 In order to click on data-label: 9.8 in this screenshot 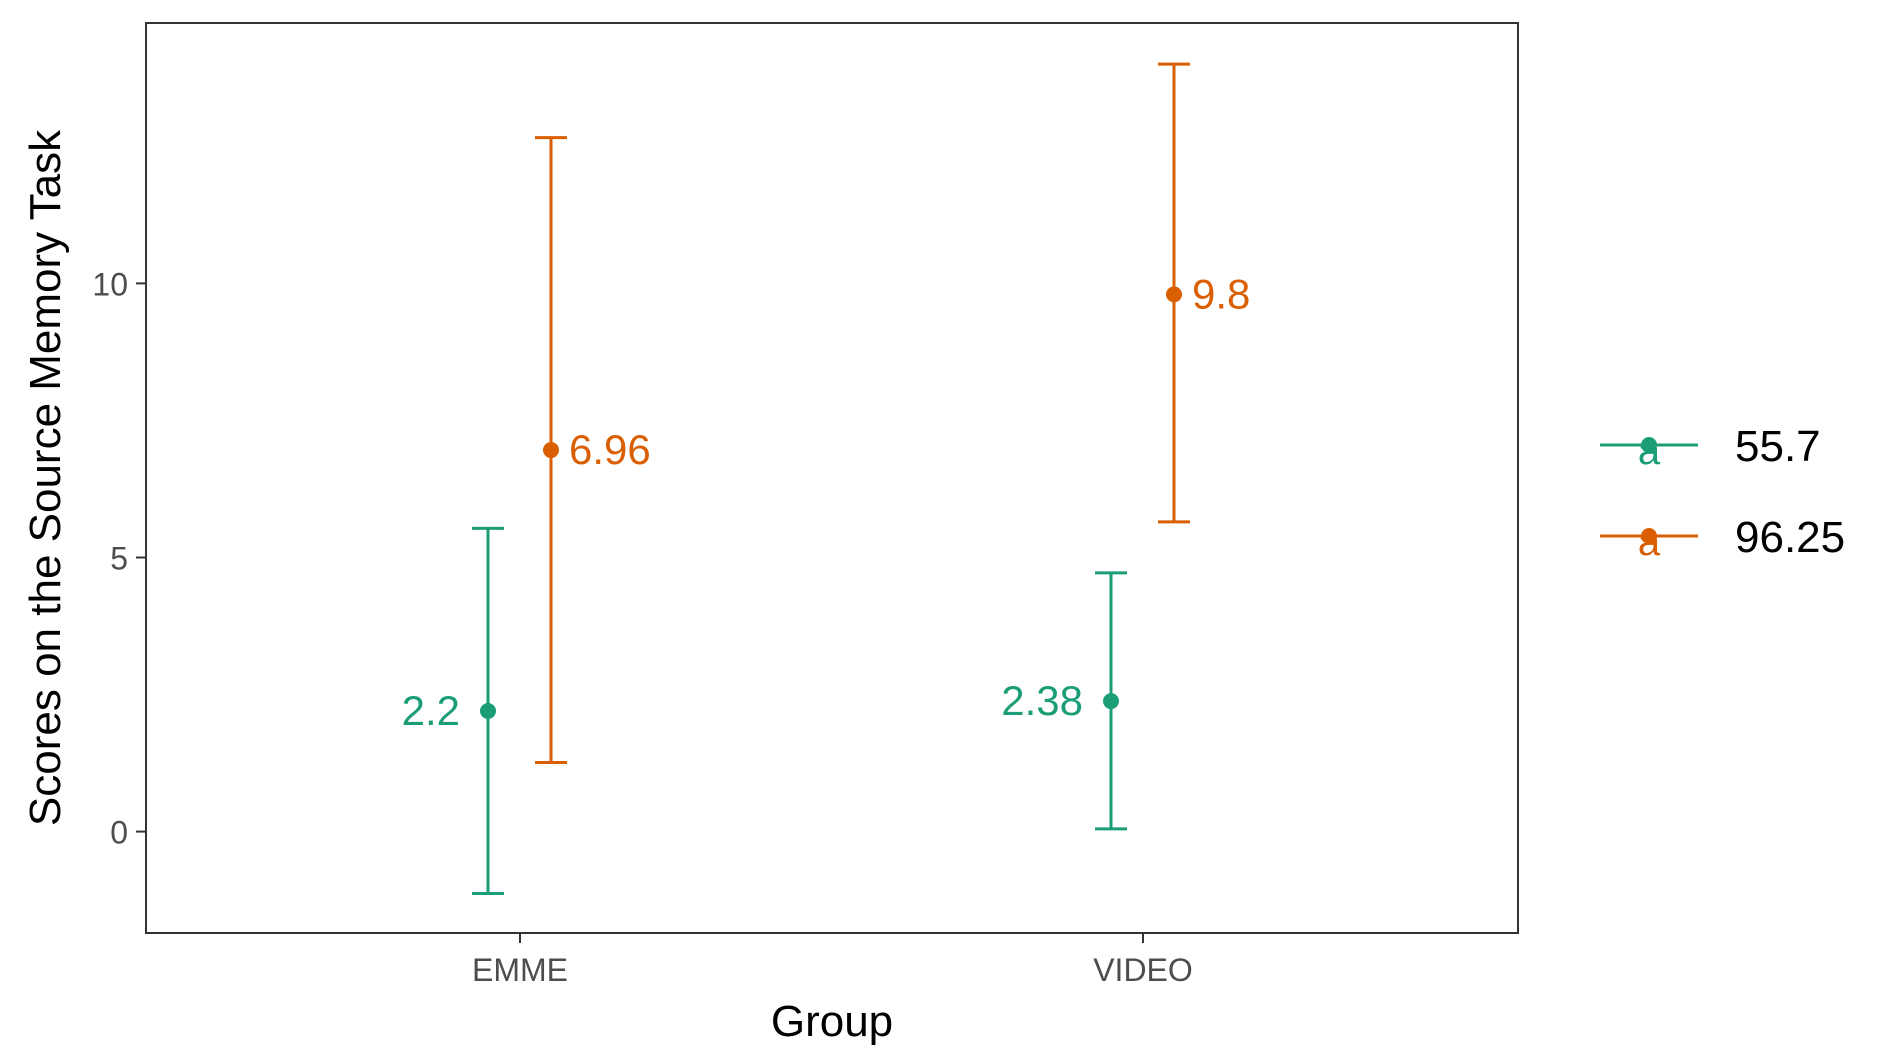, I will do `click(1221, 293)`.